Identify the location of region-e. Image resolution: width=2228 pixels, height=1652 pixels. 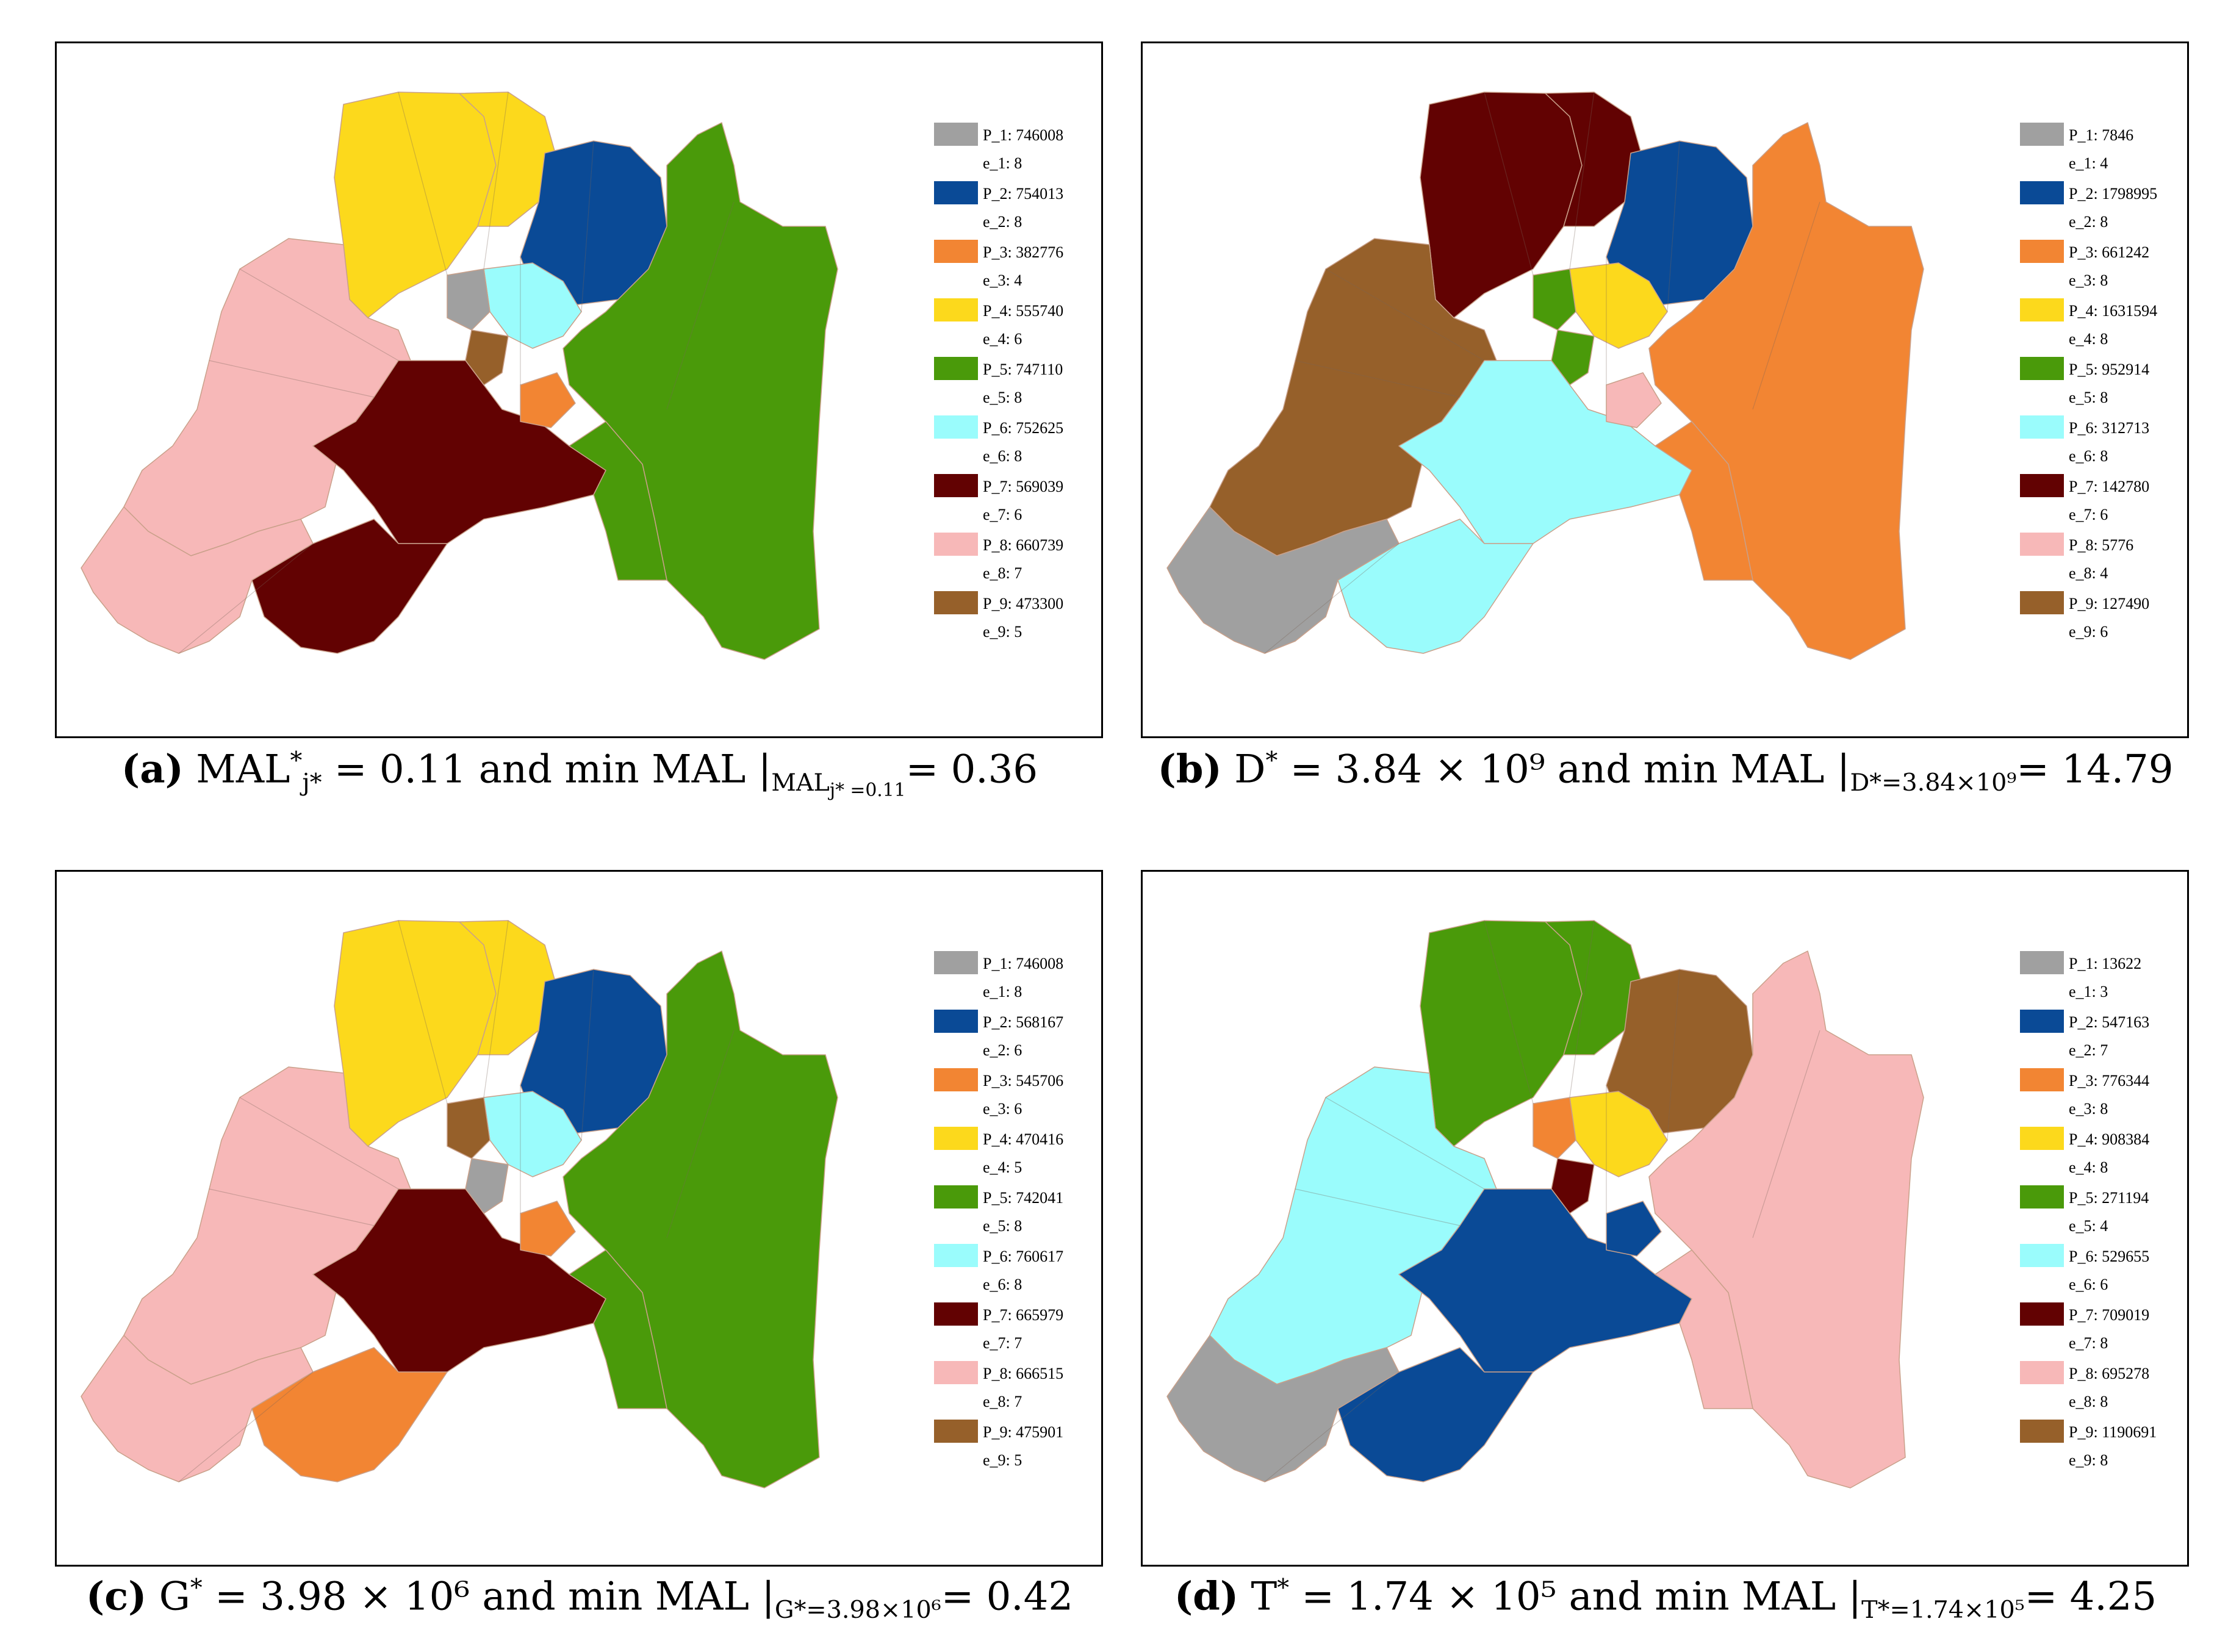
(700, 391).